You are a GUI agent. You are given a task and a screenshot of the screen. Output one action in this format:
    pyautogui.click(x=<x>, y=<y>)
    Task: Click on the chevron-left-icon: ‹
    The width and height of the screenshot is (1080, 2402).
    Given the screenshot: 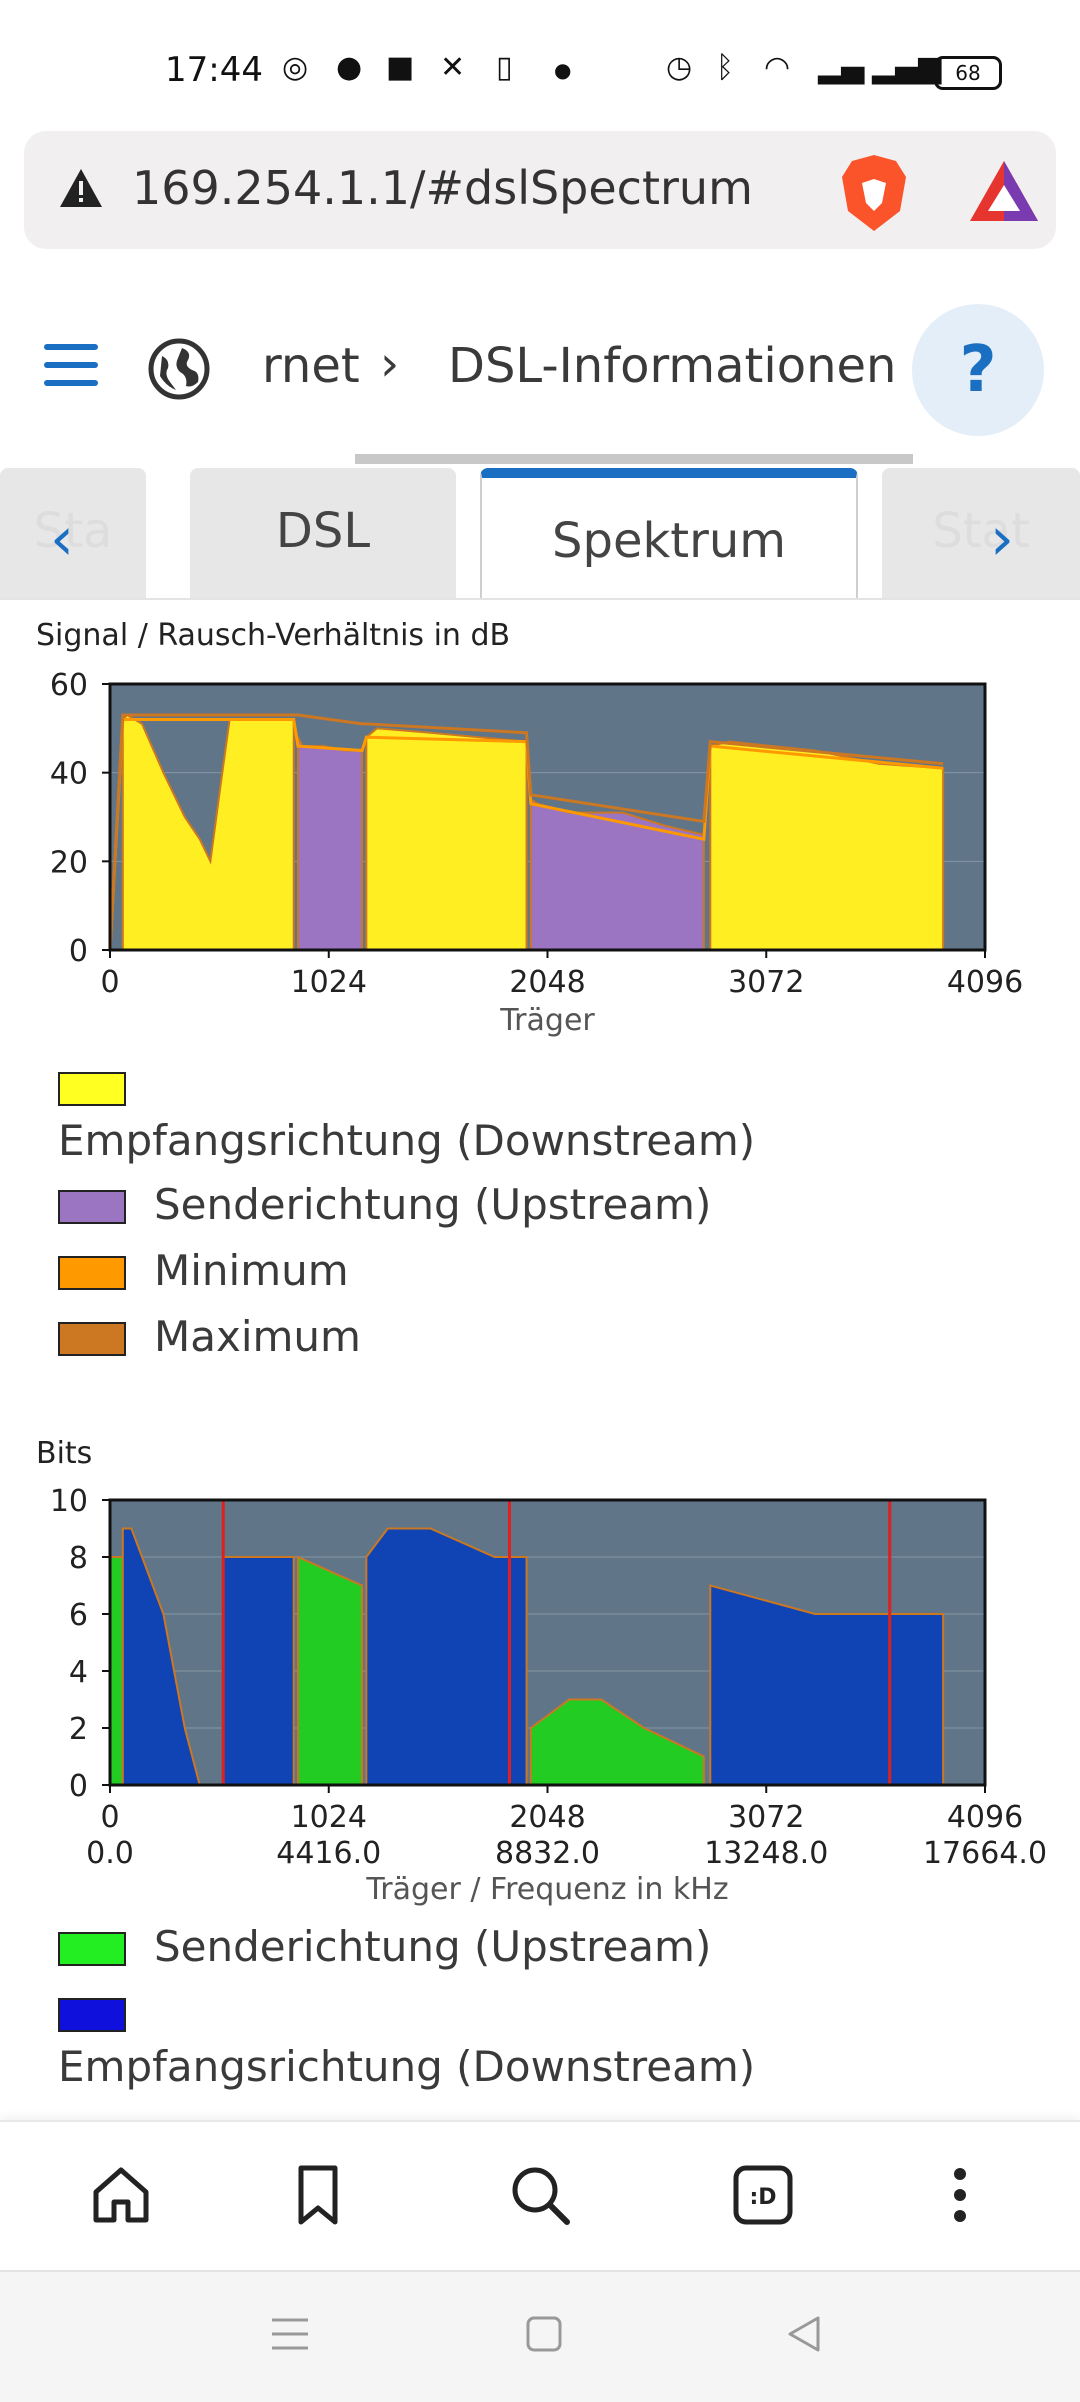 What is the action you would take?
    pyautogui.click(x=62, y=539)
    